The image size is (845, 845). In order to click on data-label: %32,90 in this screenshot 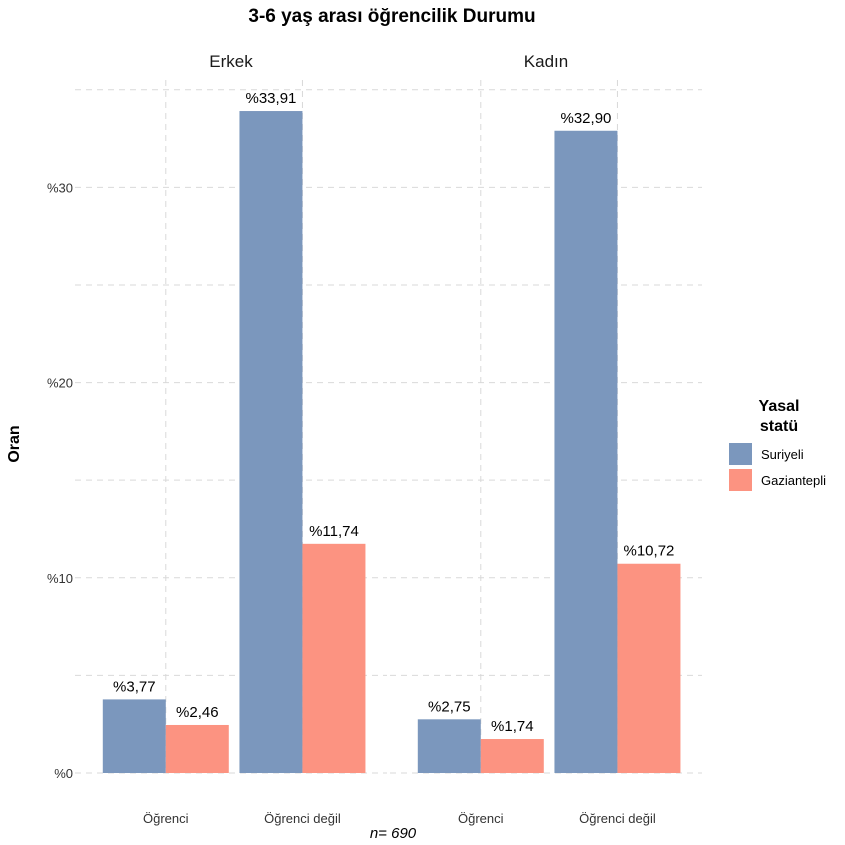, I will do `click(586, 118)`.